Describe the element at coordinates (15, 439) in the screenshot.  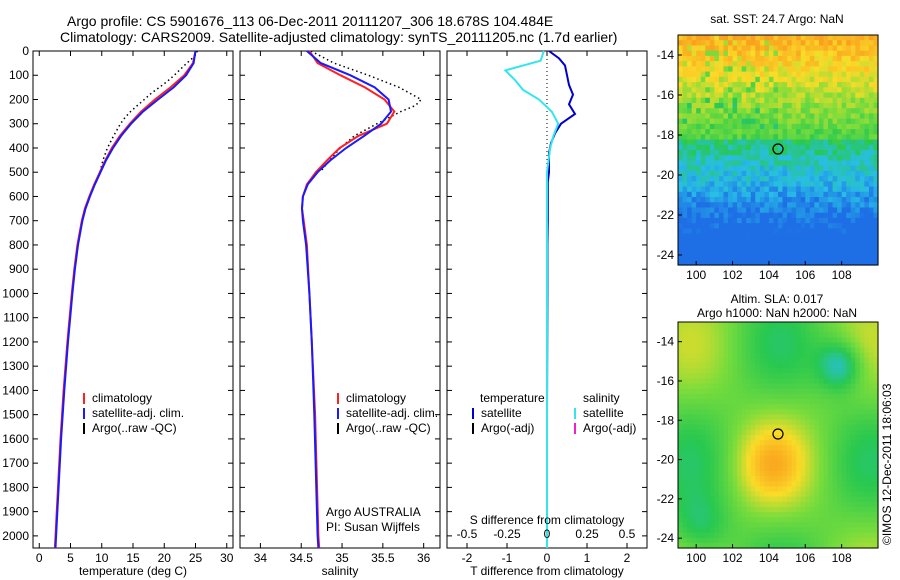
I see `depth-tick-label: 1600` at that location.